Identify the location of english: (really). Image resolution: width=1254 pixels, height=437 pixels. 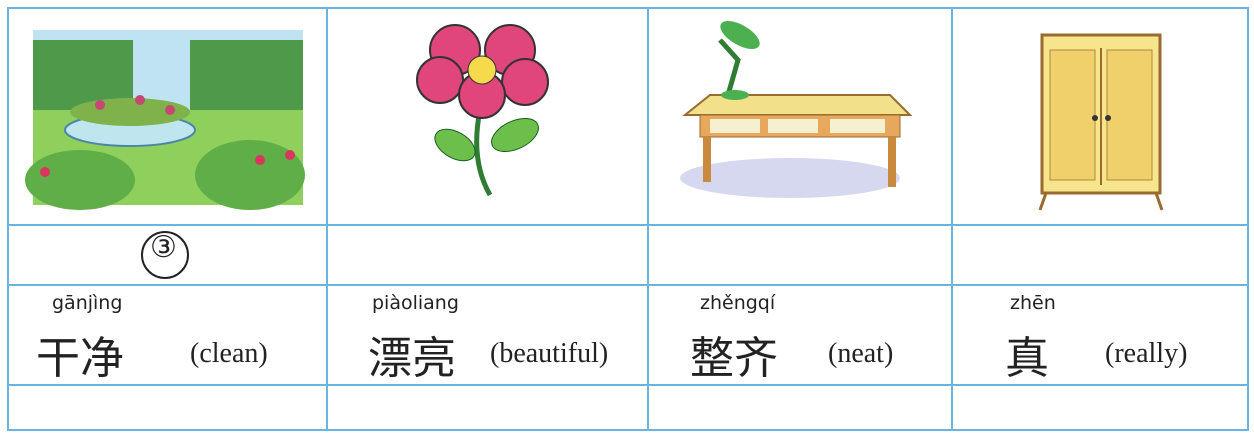
(1146, 353).